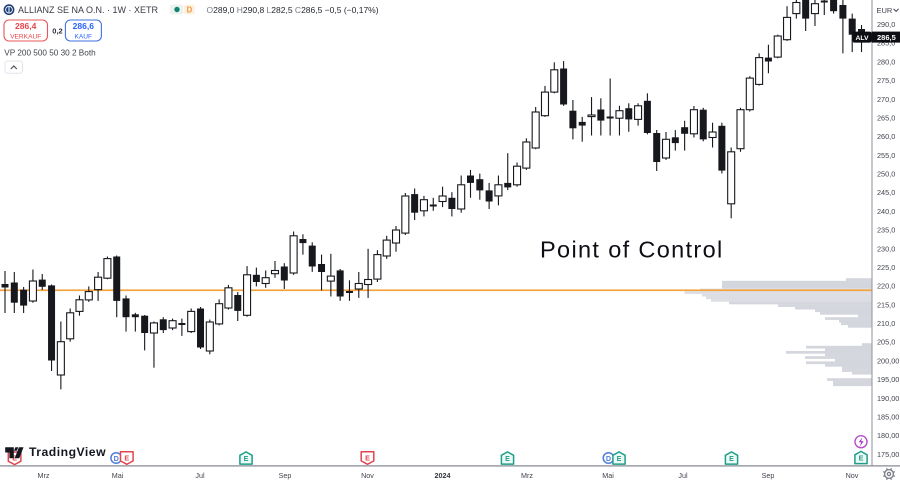 This screenshot has width=900, height=489. Describe the element at coordinates (88, 10) in the screenshot. I see `svg-text: ALLIANZ SE NA O.N. · 1W · XETR` at that location.